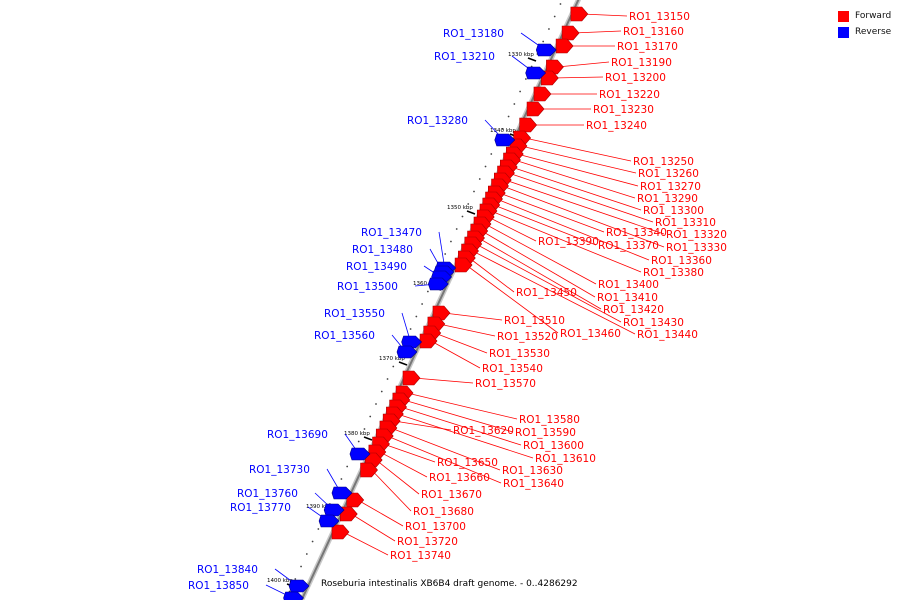  Describe the element at coordinates (382, 250) in the screenshot. I see `gene-label-ro1-13480: RO1_13480` at that location.